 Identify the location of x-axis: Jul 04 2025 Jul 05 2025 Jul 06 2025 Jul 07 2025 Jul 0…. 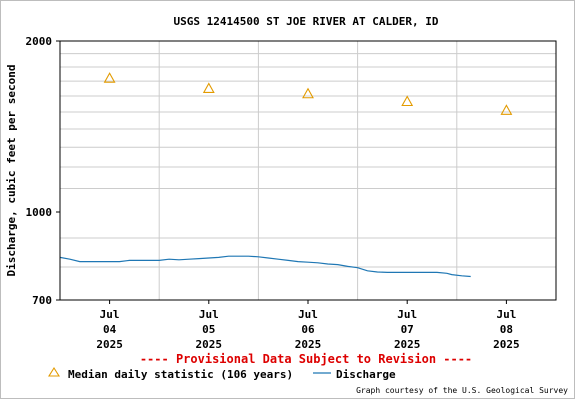
(308, 325).